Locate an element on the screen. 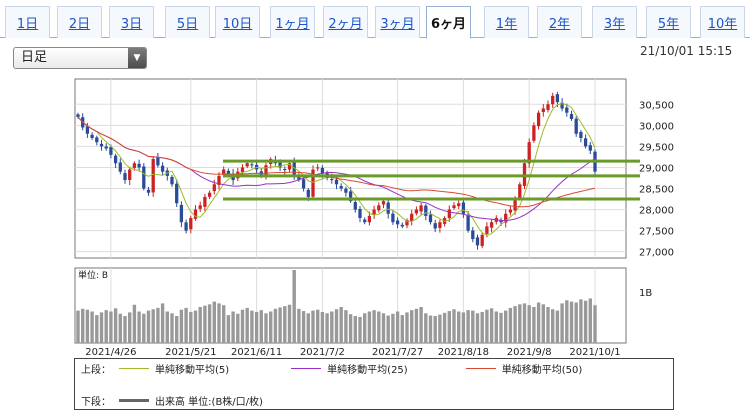 The image size is (750, 412). date-tick-label: 2021/7/2 is located at coordinates (322, 352).